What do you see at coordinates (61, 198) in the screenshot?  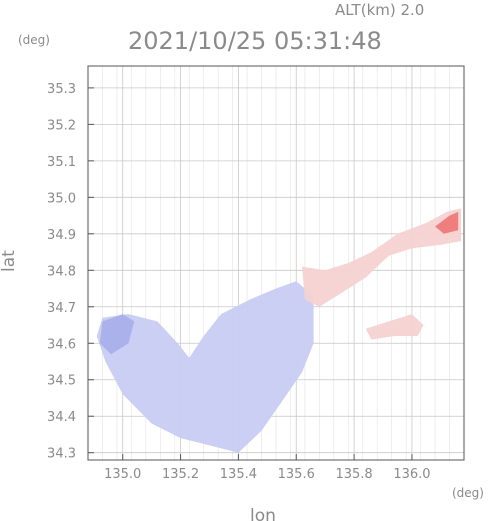 I see `y-tick-label: 35.0` at bounding box center [61, 198].